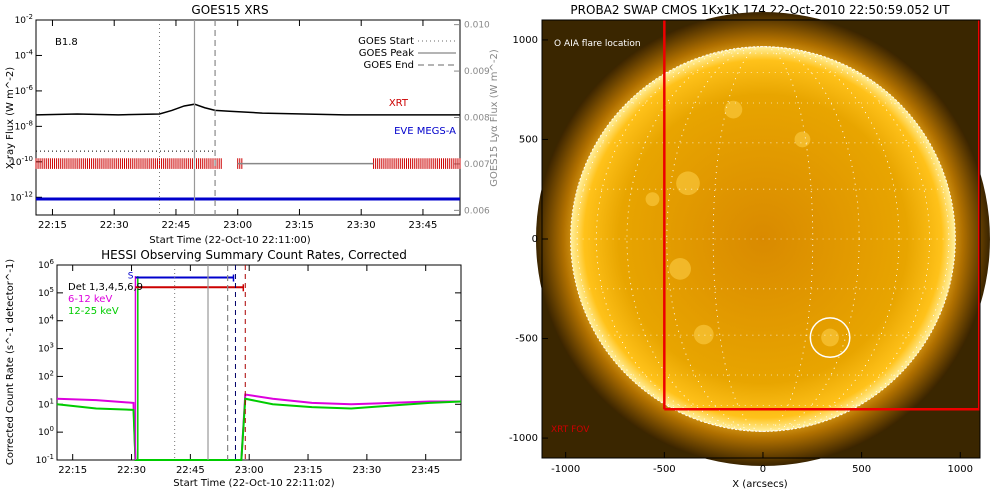 The height and width of the screenshot is (500, 1000). What do you see at coordinates (386, 41) in the screenshot?
I see `goes-legend-label: GOES Start` at bounding box center [386, 41].